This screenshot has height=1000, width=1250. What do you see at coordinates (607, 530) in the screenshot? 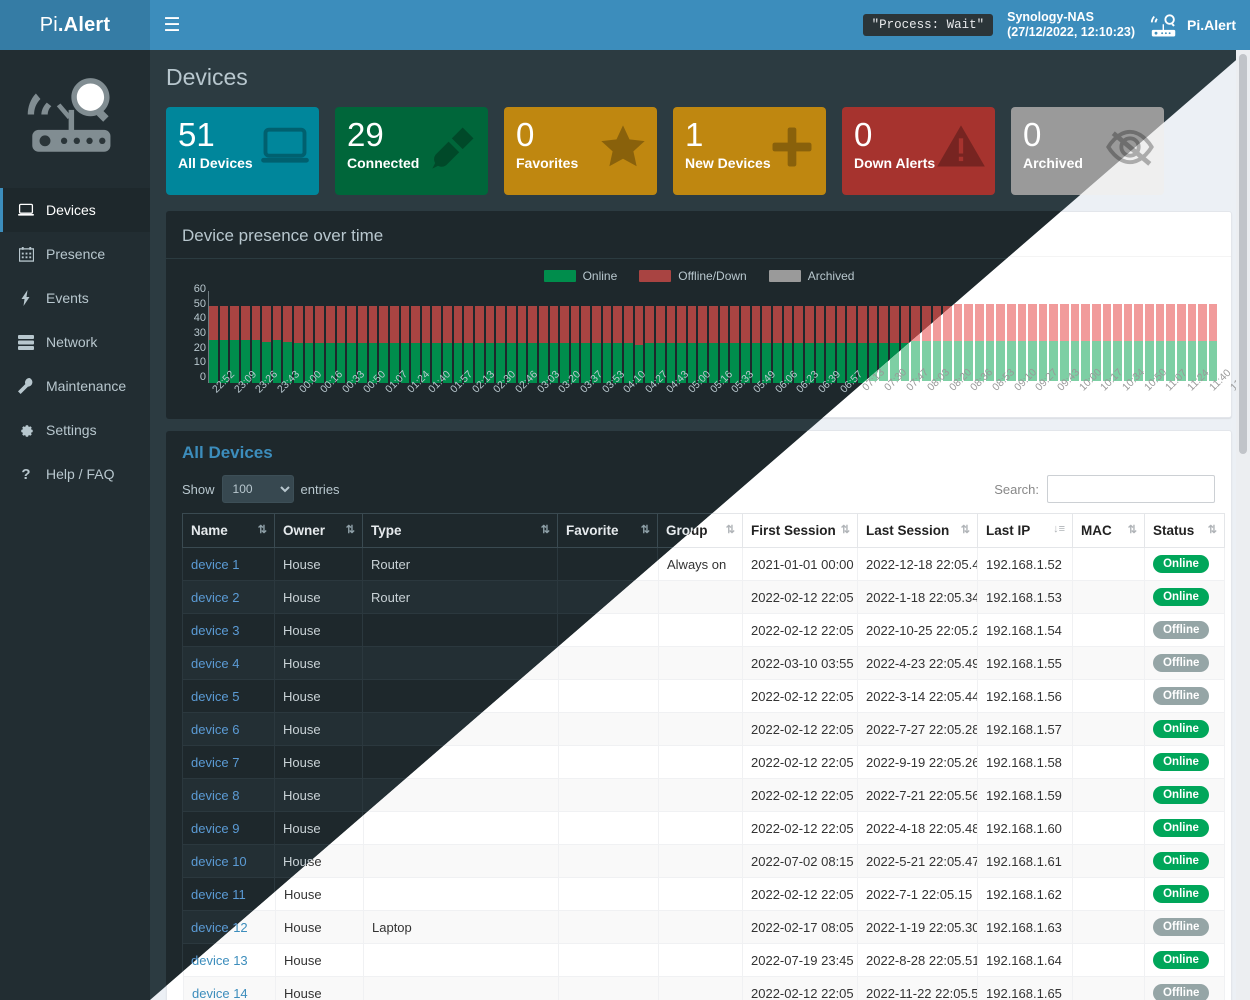
I see `column-header-favorite: Favorite ⇅` at bounding box center [607, 530].